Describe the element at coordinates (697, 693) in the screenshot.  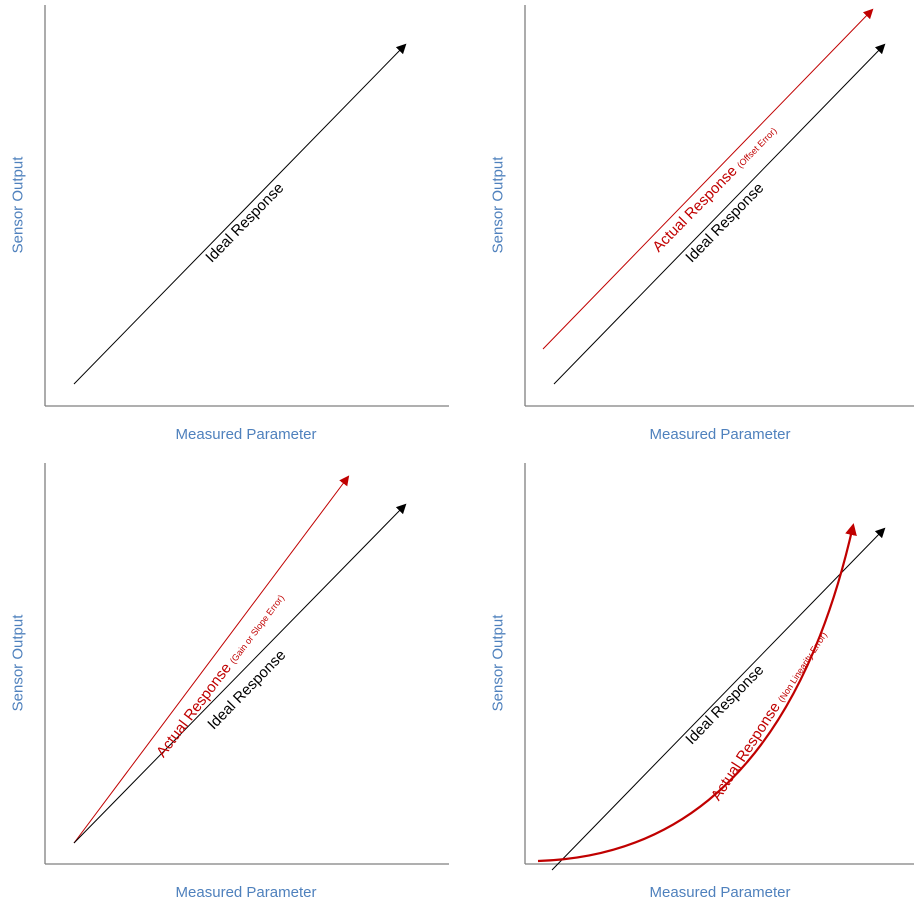
I see `actual-response-curve` at that location.